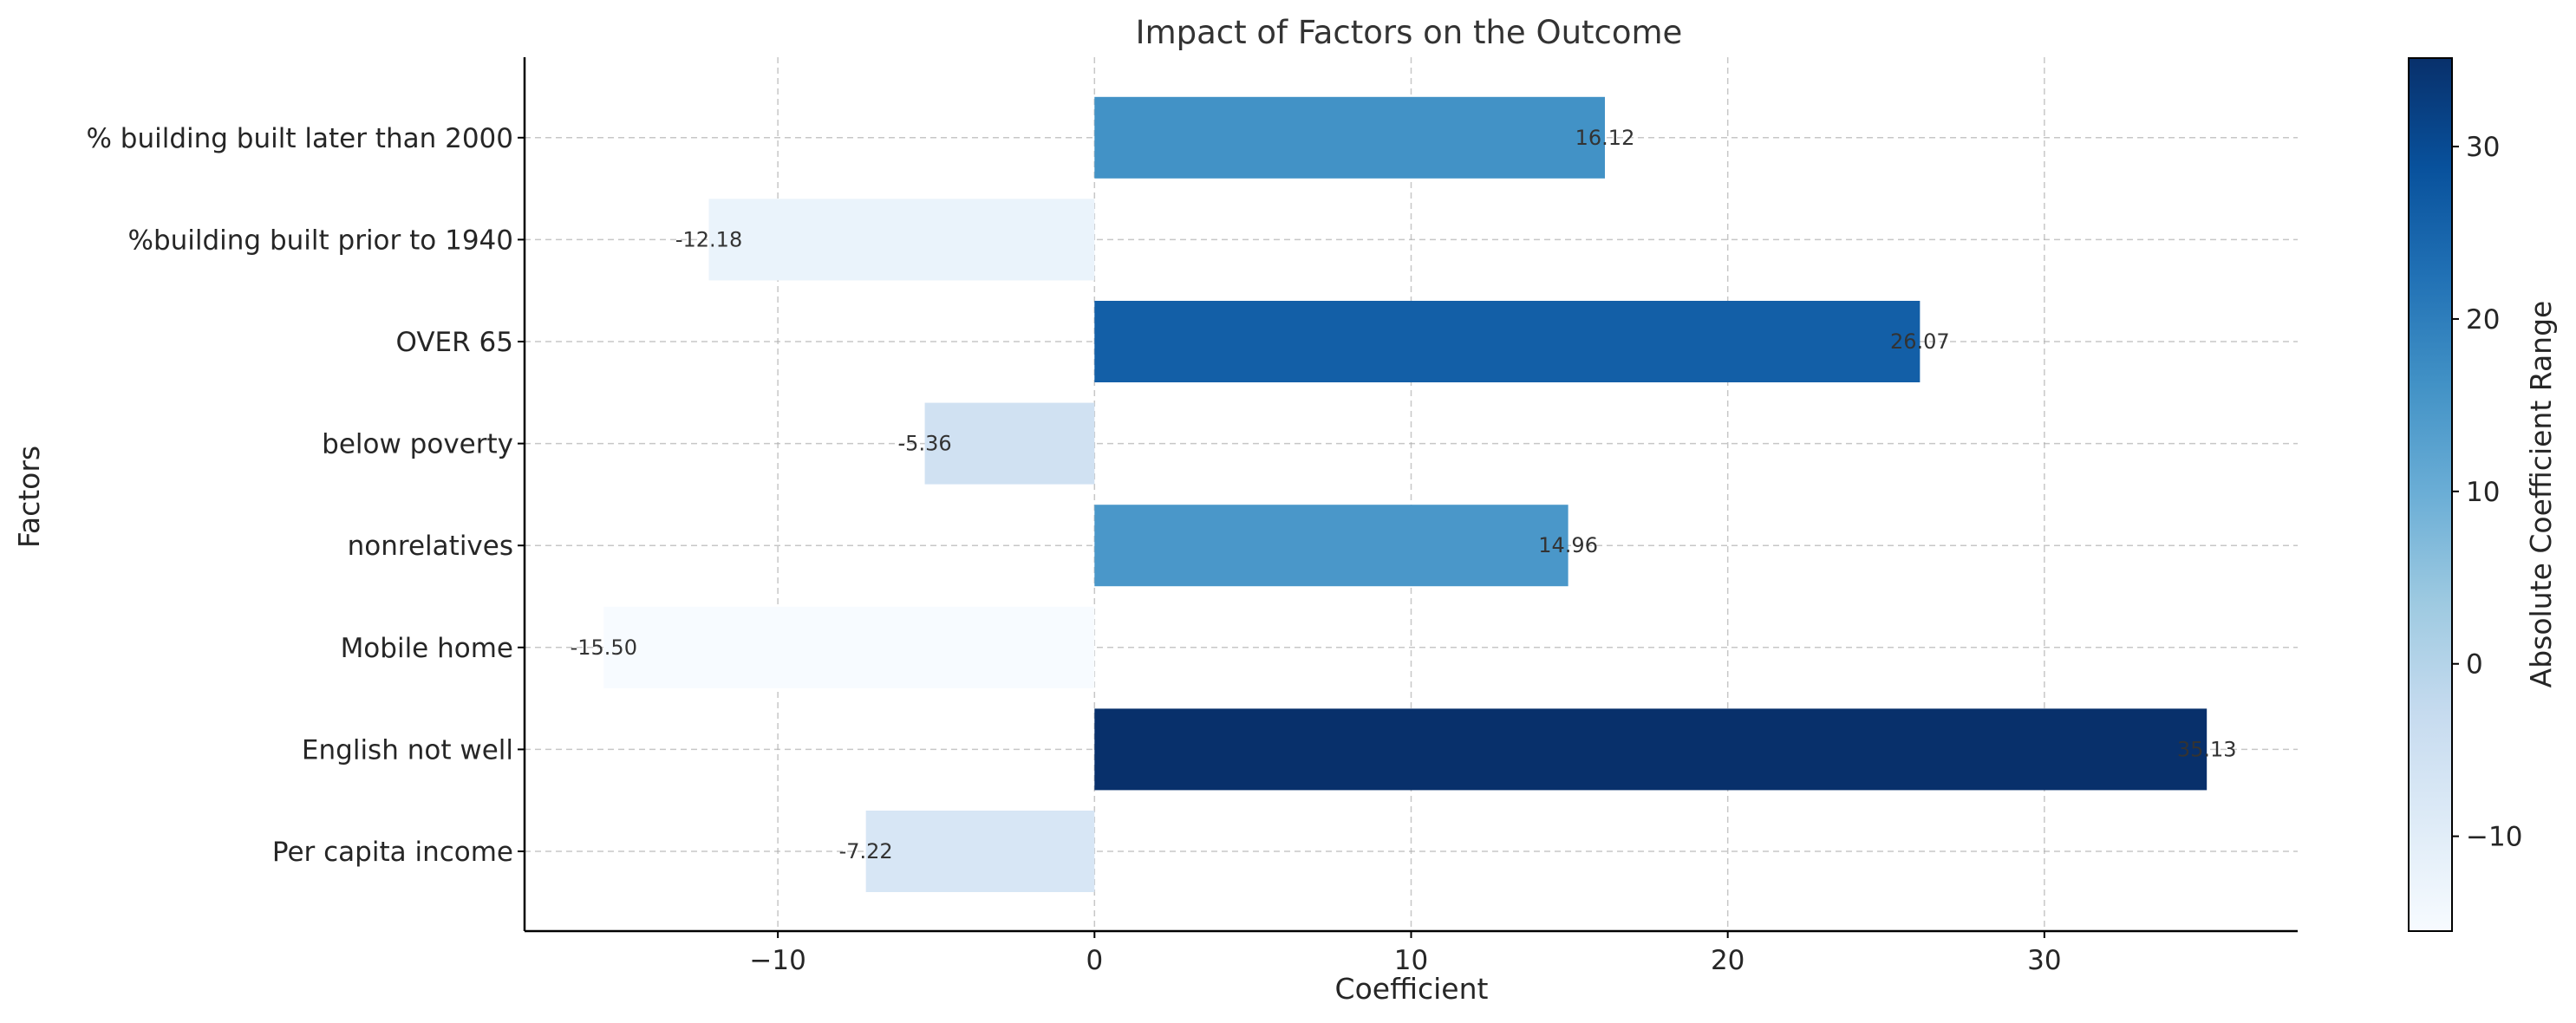 The image size is (2576, 1023). What do you see at coordinates (455, 343) in the screenshot?
I see `y-tick-label: OVER 65` at bounding box center [455, 343].